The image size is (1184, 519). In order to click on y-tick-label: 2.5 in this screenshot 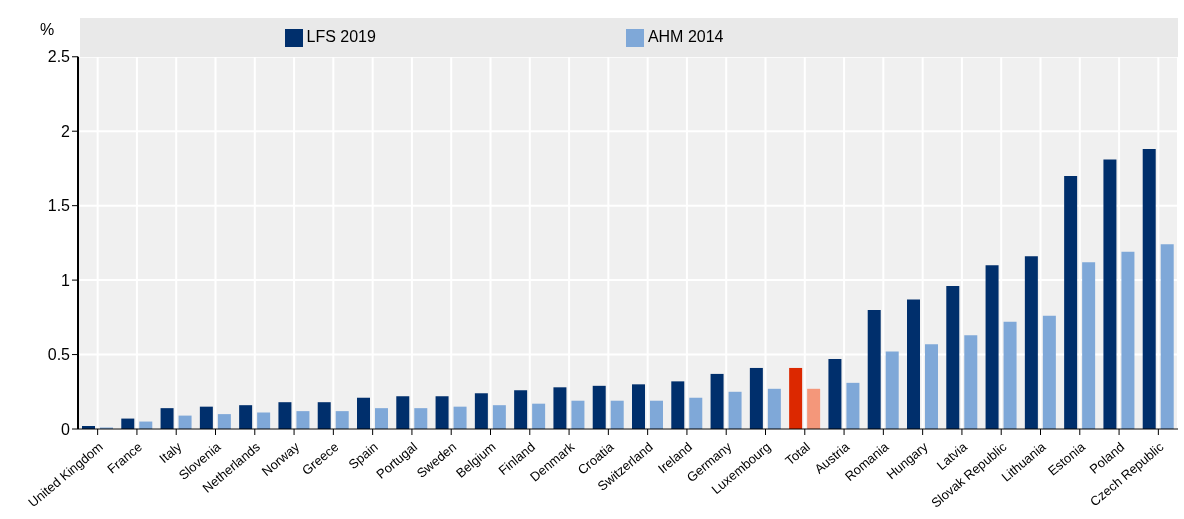, I will do `click(59, 57)`.